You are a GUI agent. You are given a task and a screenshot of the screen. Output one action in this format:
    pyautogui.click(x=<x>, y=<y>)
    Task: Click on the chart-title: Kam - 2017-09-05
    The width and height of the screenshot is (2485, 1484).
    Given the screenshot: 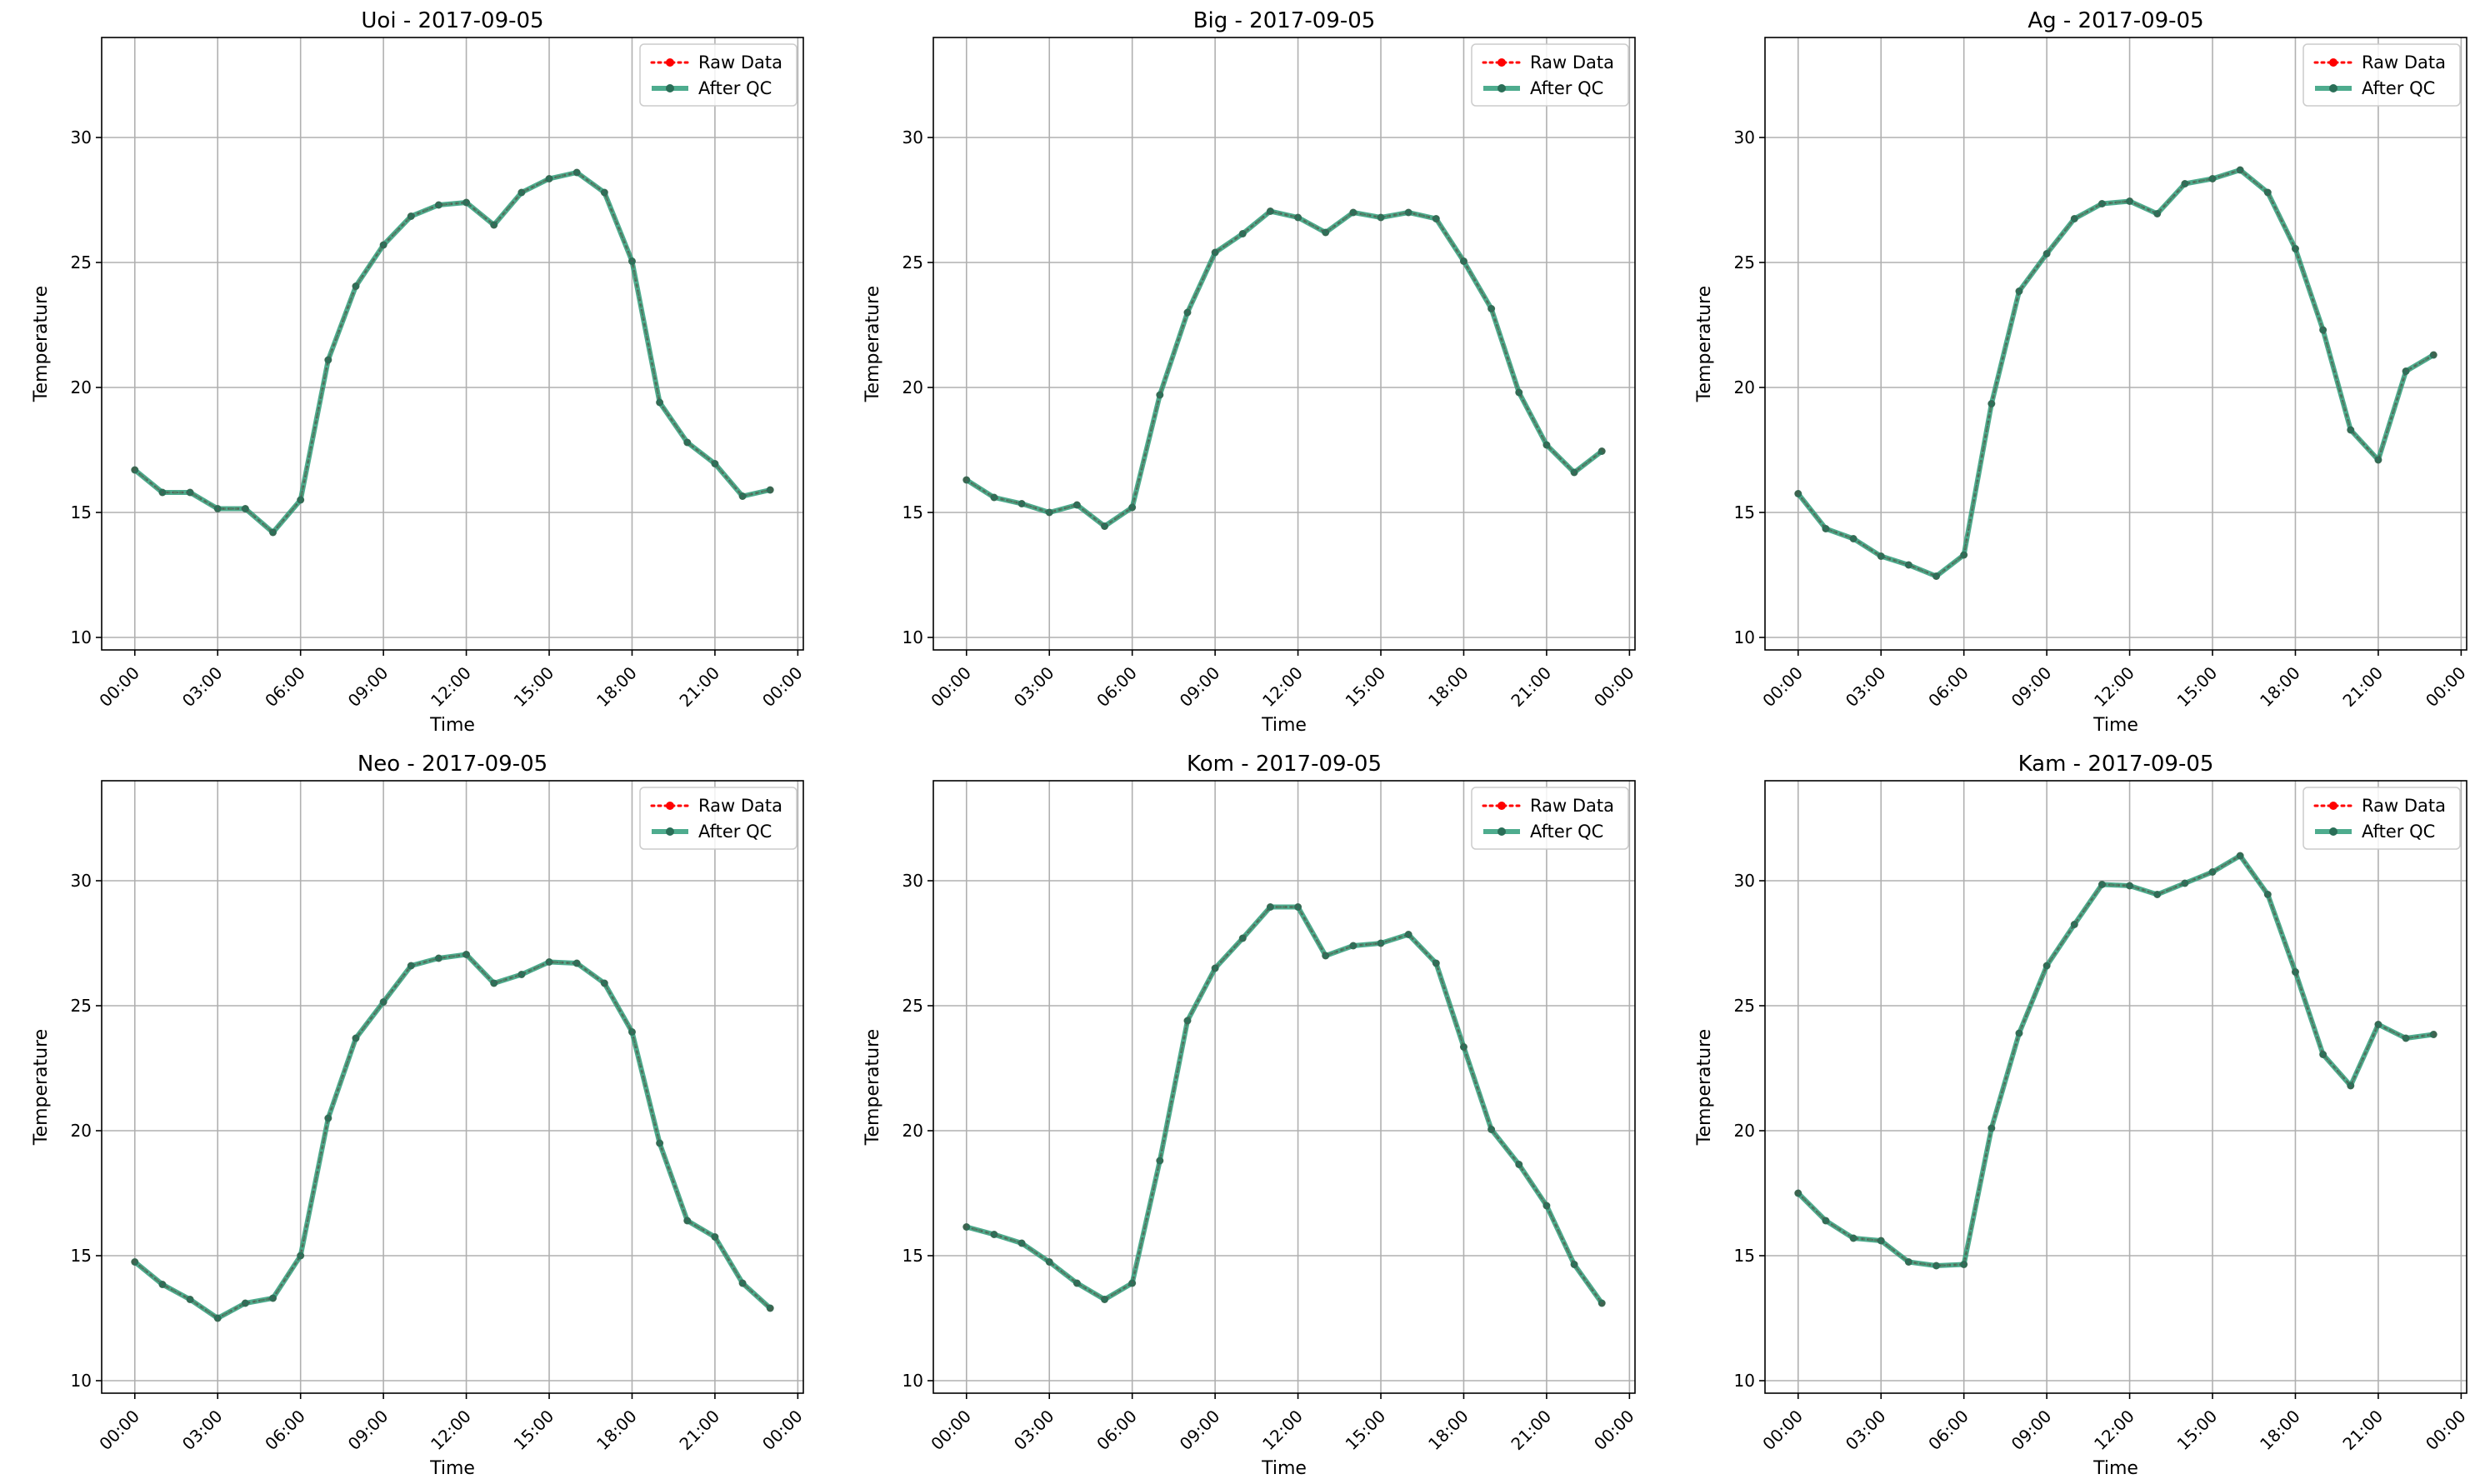 What is the action you would take?
    pyautogui.click(x=2116, y=764)
    